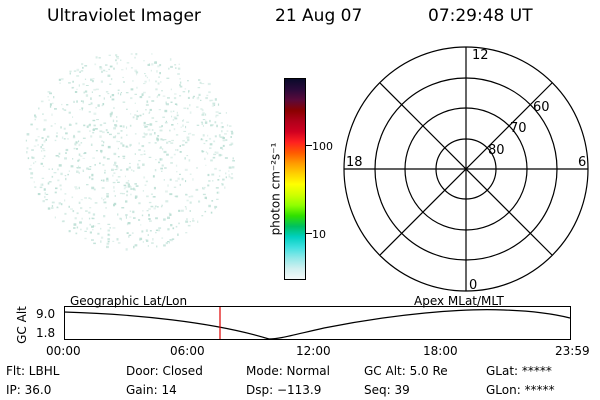  What do you see at coordinates (480, 16) in the screenshot?
I see `observation-time: 07:29:48 UT` at bounding box center [480, 16].